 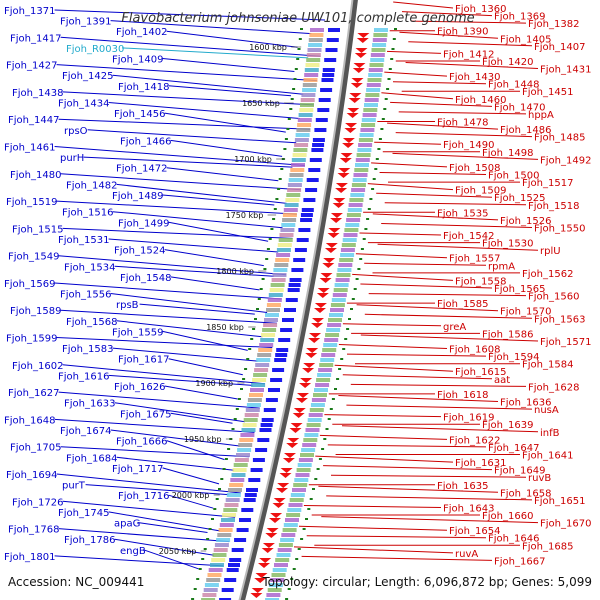 What do you see at coordinates (91, 322) in the screenshot?
I see `left-gene-label: Fjoh_1568` at bounding box center [91, 322].